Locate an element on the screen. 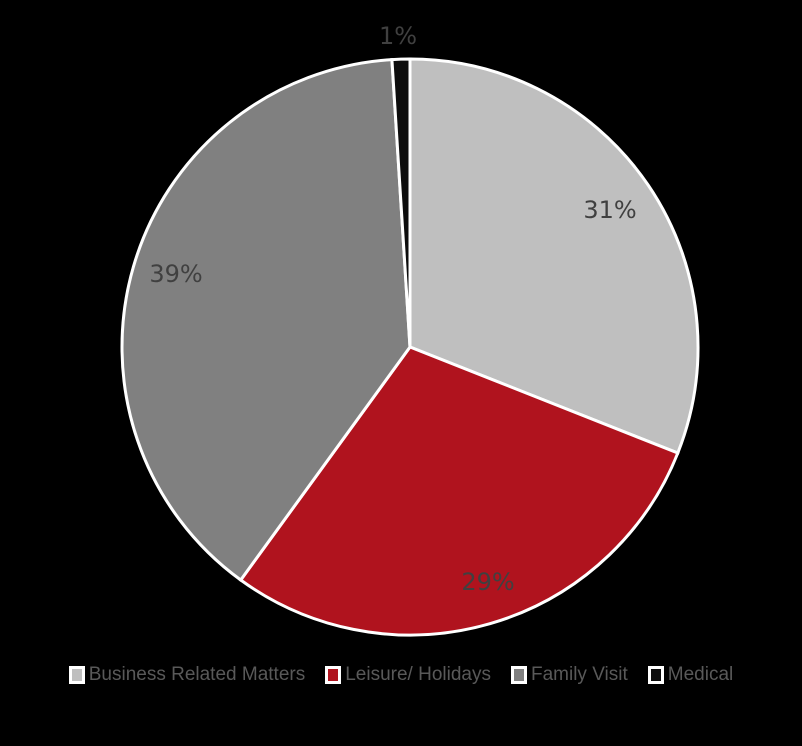 The image size is (802, 746). legend-swatch-business is located at coordinates (76, 675).